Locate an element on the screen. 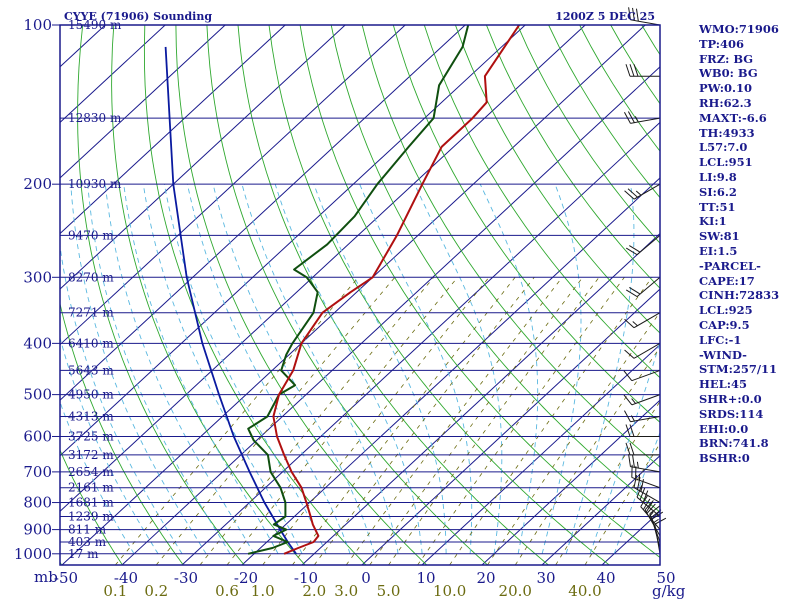 Image resolution: width=800 pixels, height=600 pixels. chart-title-station: CYYE (71906) Sounding is located at coordinates (138, 16).